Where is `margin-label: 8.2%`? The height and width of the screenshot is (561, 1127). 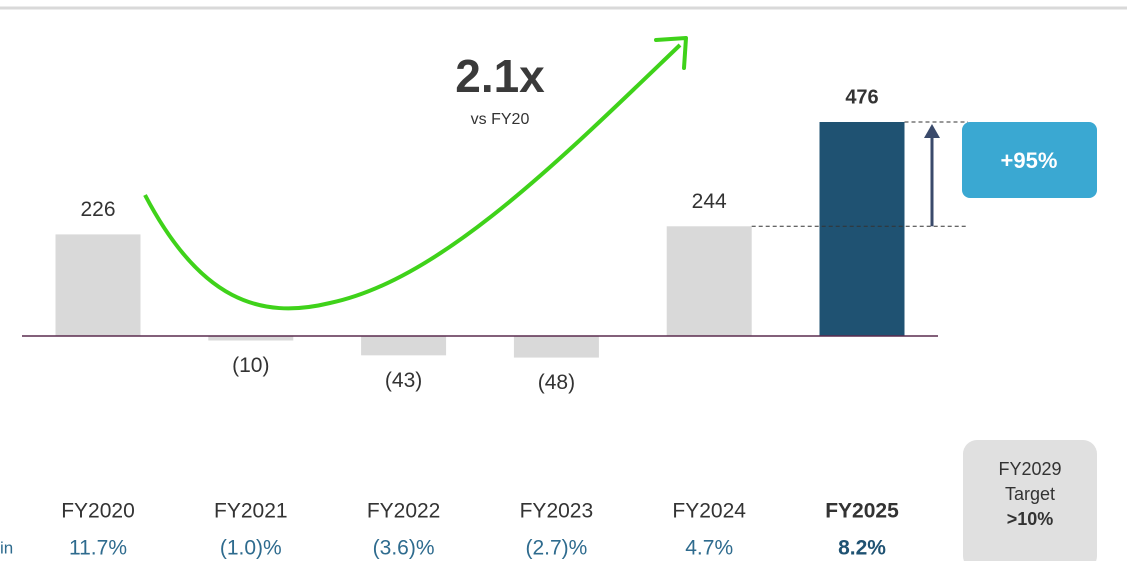
margin-label: 8.2% is located at coordinates (862, 548).